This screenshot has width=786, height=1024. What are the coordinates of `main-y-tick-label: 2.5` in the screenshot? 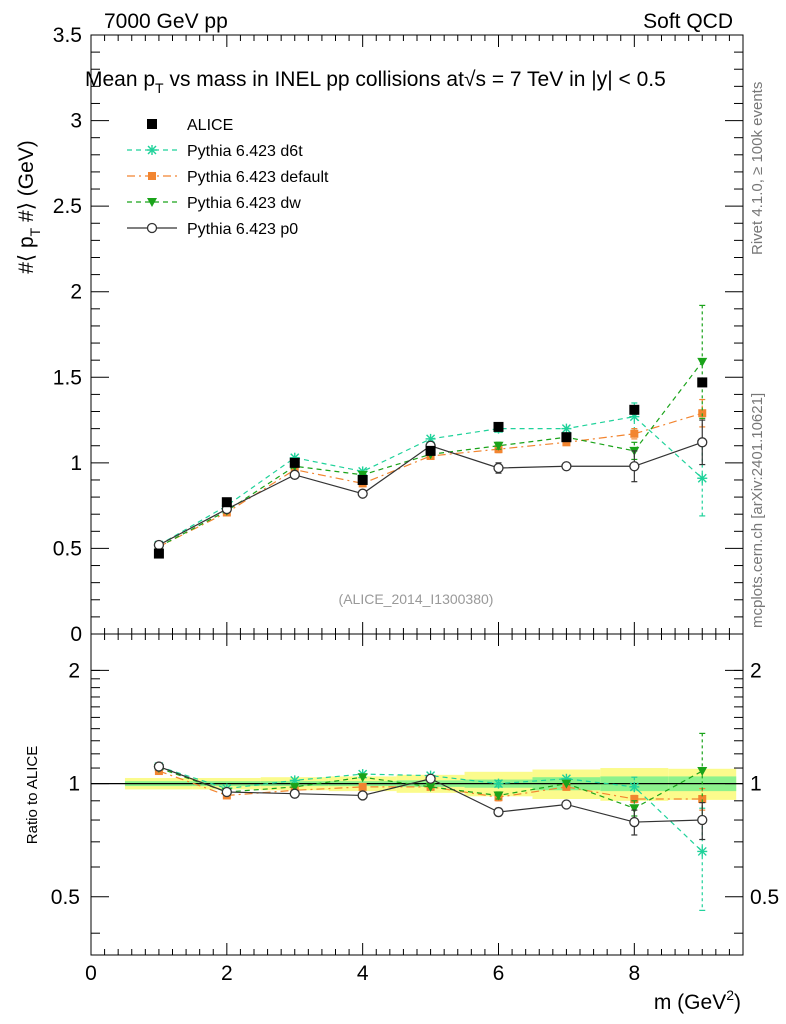 It's located at (67, 206).